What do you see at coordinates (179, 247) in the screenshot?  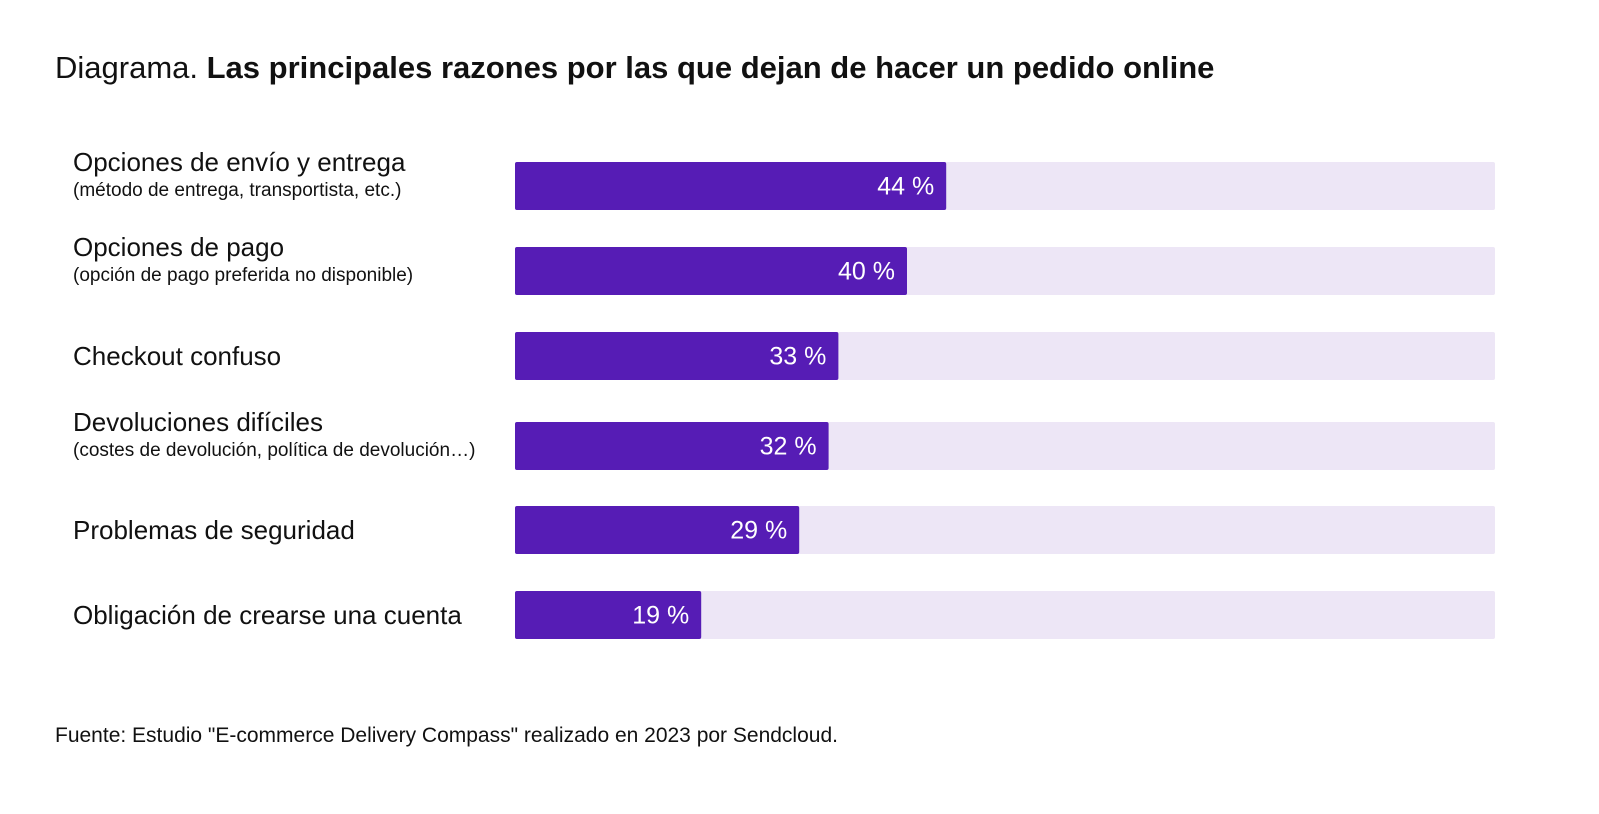 I see `category-main: Opciones de pago` at bounding box center [179, 247].